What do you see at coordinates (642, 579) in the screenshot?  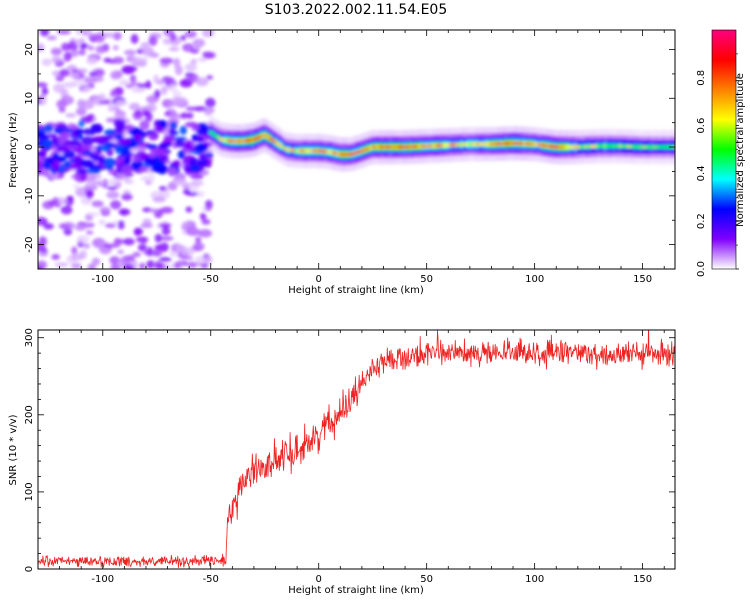 I see `x-tick-label: 150` at bounding box center [642, 579].